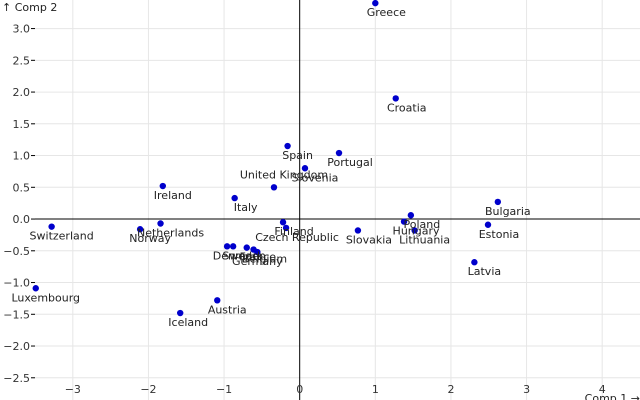 Image resolution: width=640 pixels, height=400 pixels. I want to click on point-label: Italy, so click(246, 207).